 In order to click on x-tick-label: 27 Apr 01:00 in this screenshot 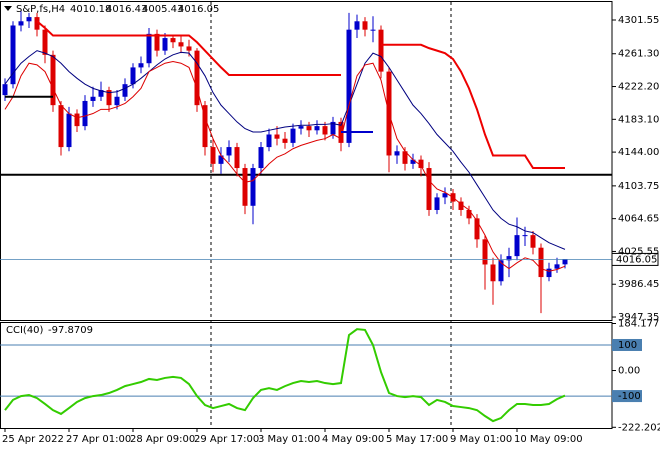, I will do `click(98, 439)`.